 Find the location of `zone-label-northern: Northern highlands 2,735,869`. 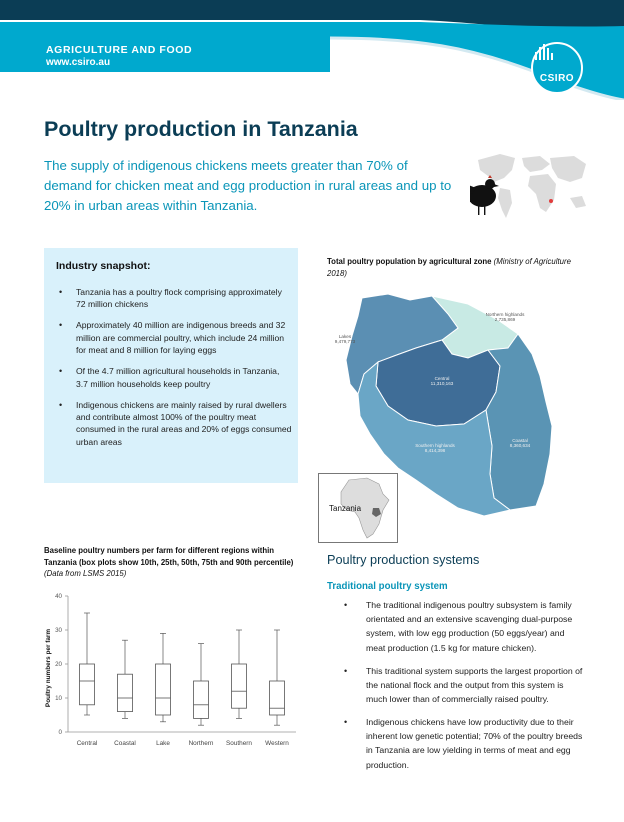

zone-label-northern: Northern highlands 2,735,869 is located at coordinates (505, 317).